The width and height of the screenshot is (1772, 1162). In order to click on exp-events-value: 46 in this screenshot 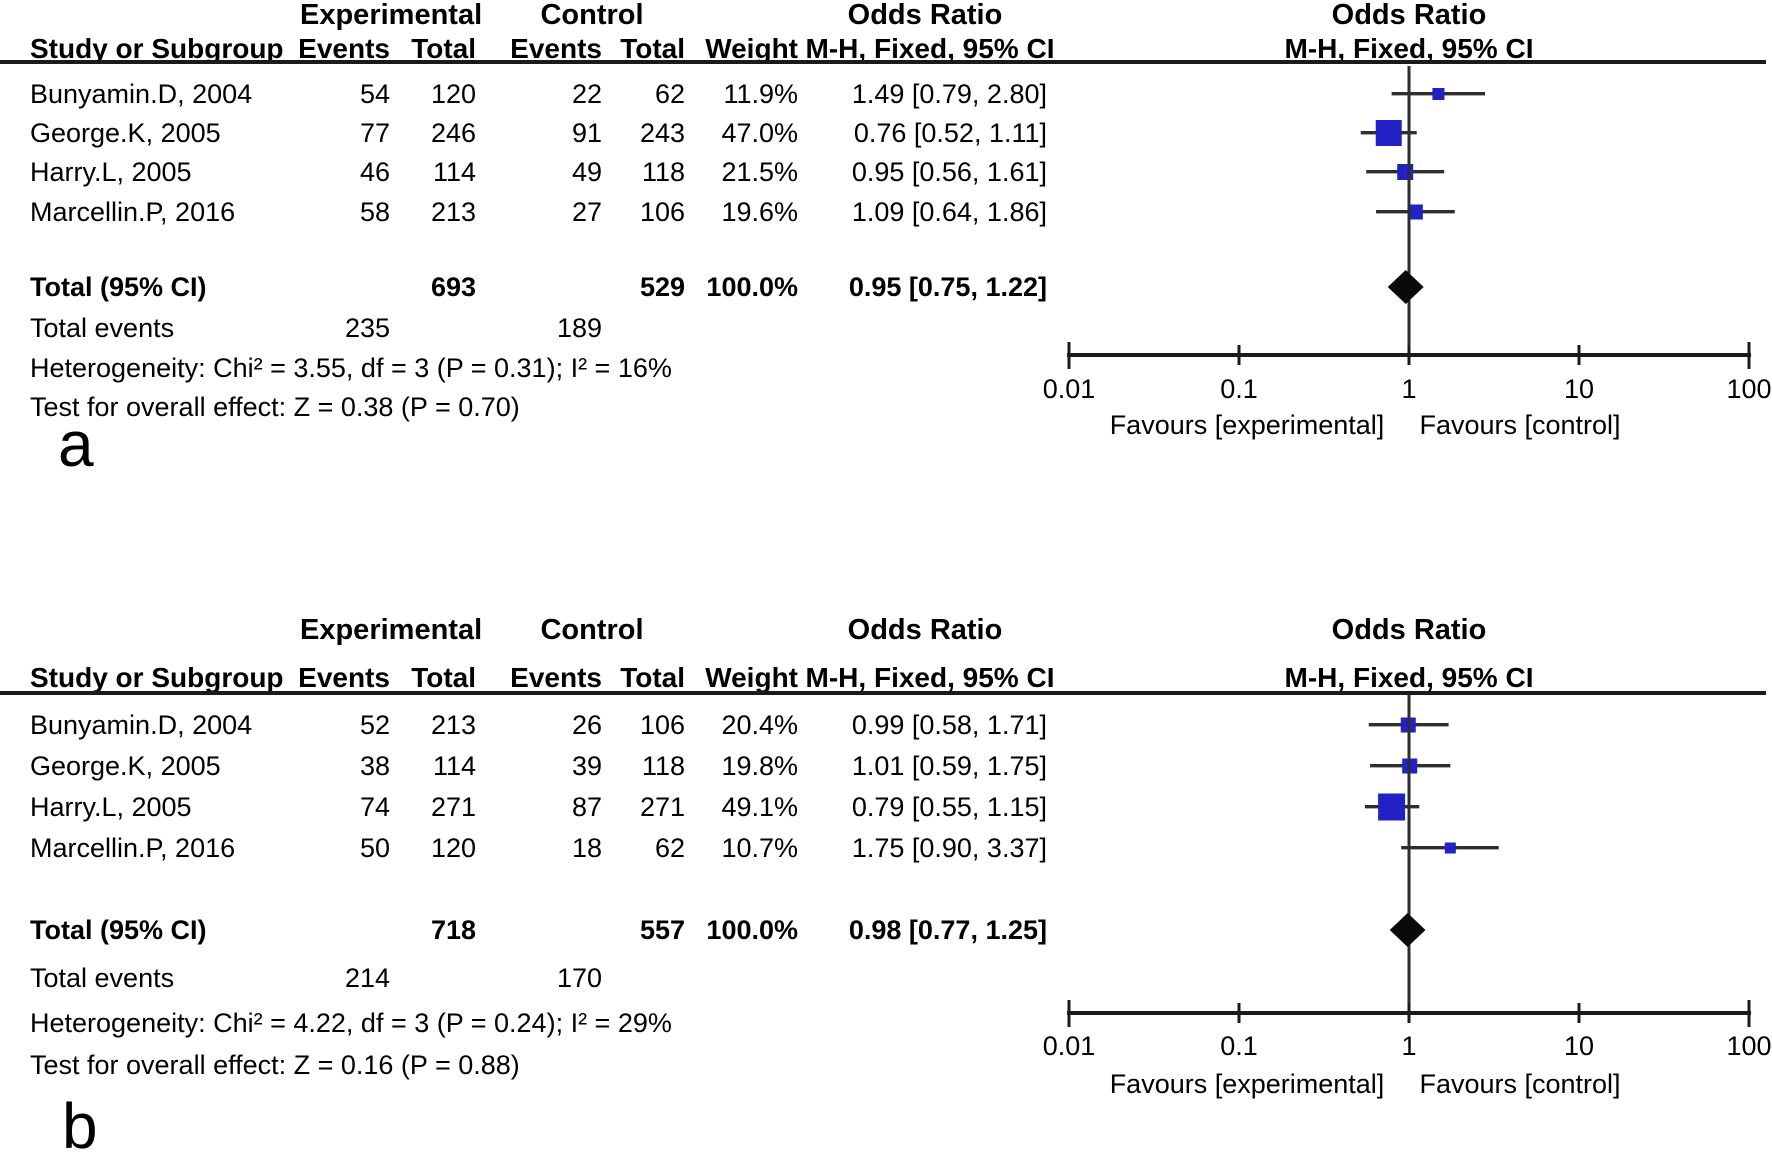, I will do `click(374, 172)`.